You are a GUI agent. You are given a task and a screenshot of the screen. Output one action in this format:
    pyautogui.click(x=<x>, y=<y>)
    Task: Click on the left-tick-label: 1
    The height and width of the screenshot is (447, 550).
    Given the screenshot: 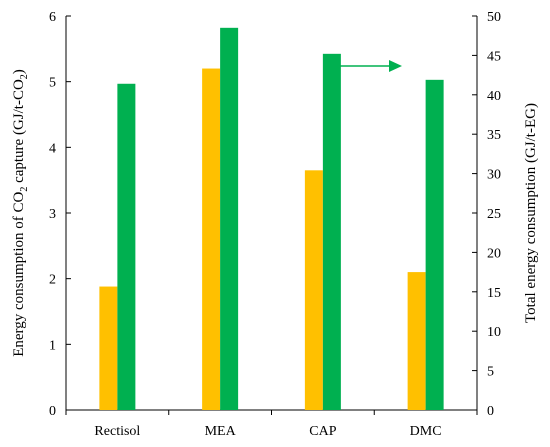 What is the action you would take?
    pyautogui.click(x=52, y=345)
    